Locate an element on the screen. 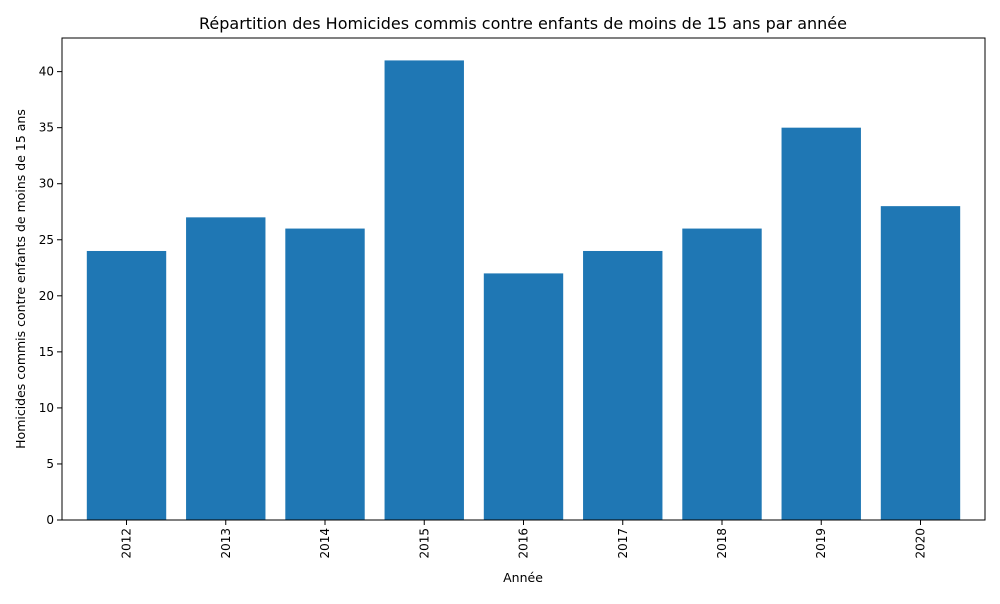  x-tick-label: 2015 is located at coordinates (424, 543).